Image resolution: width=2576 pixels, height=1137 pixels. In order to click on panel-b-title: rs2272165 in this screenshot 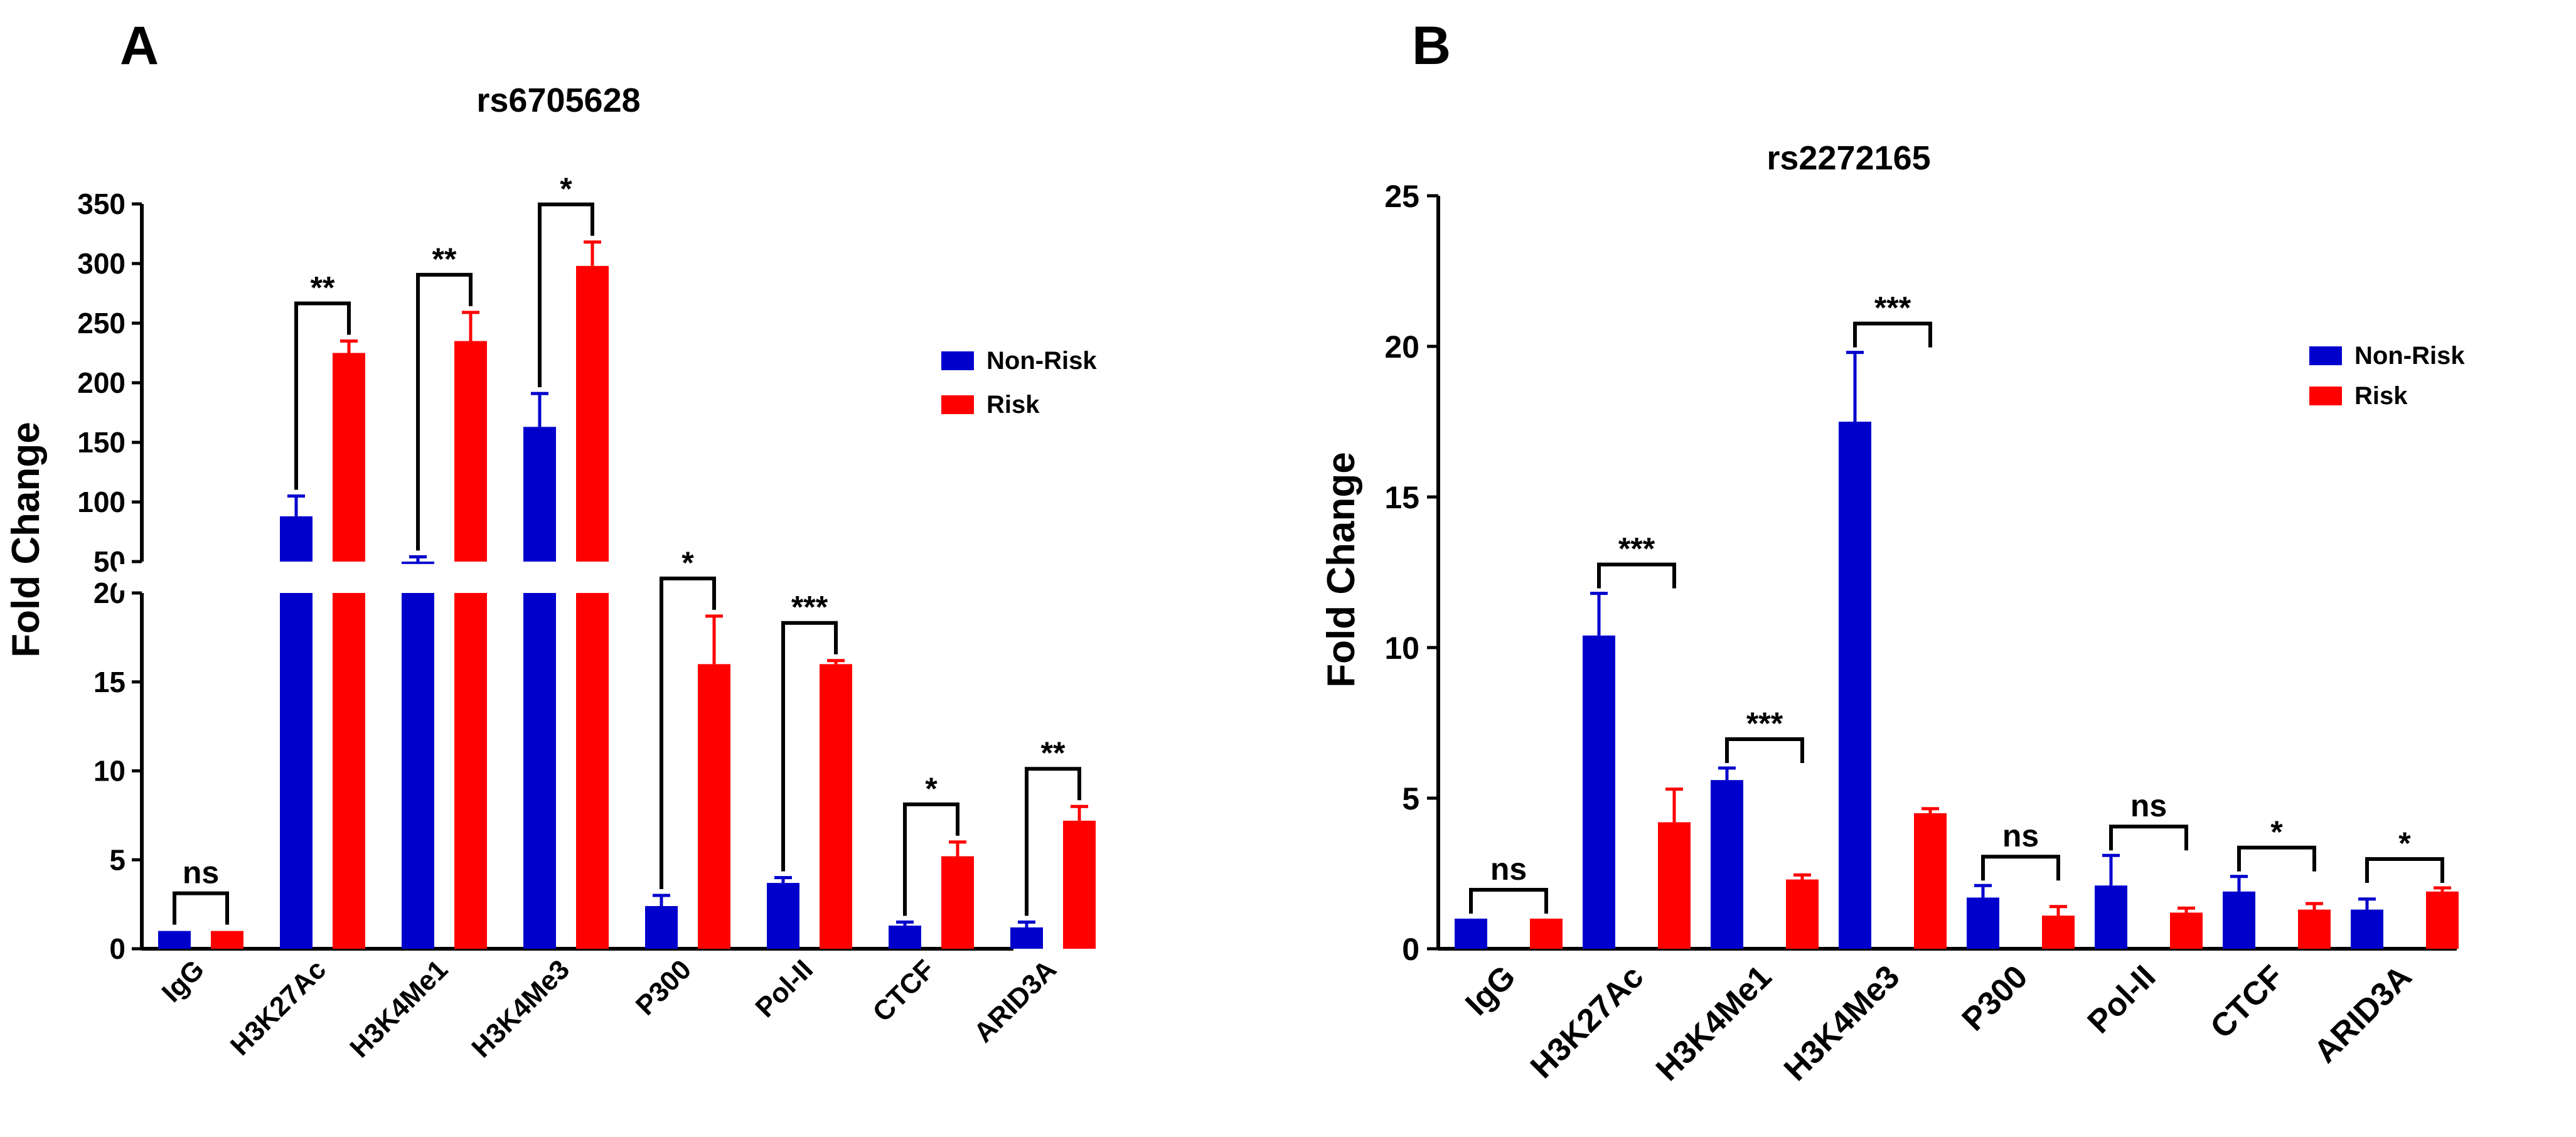, I will do `click(1848, 158)`.